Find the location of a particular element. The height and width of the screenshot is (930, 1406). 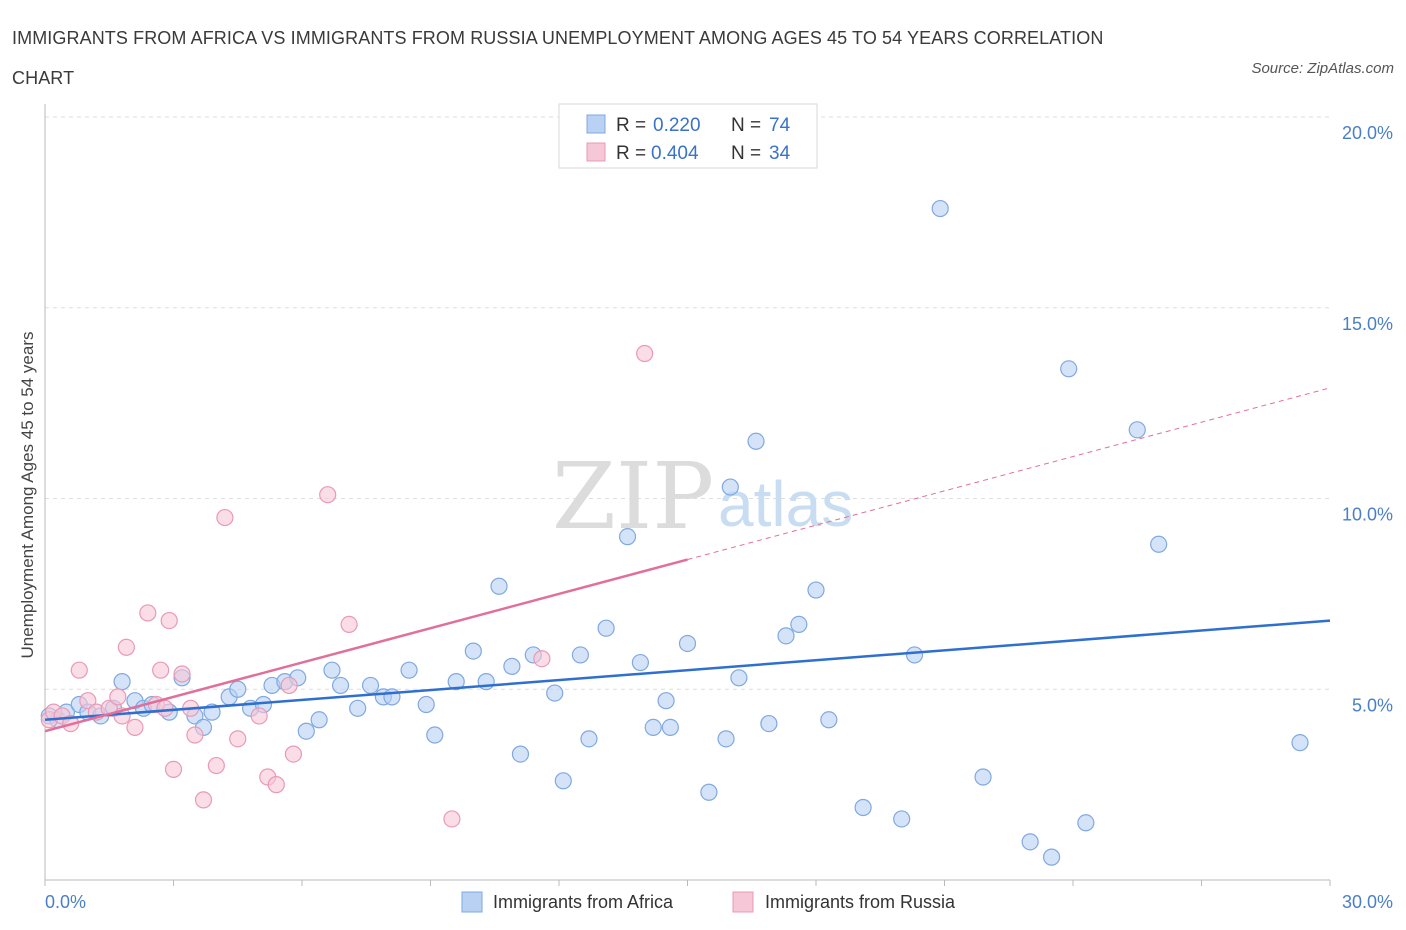

legend-r-label-africa: R = is located at coordinates (631, 125).